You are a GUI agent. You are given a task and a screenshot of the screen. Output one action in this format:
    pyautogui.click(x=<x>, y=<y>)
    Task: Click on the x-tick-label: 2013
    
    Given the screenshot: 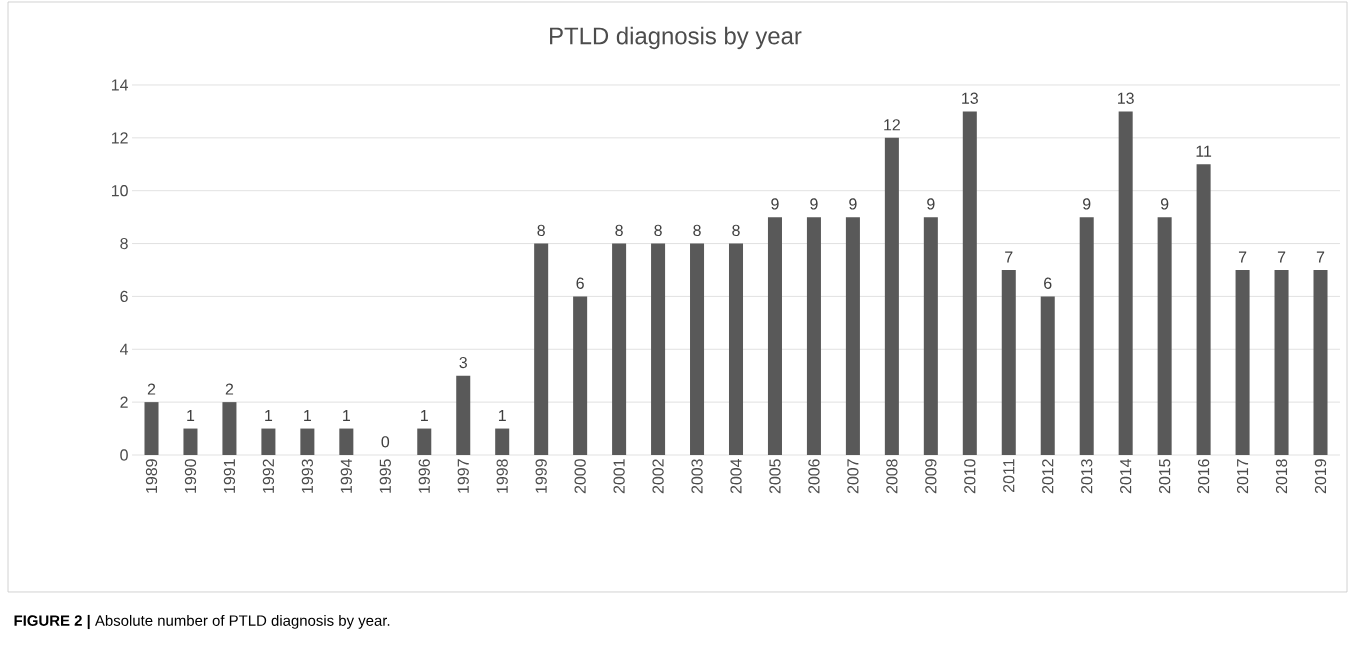 What is the action you would take?
    pyautogui.click(x=1087, y=476)
    